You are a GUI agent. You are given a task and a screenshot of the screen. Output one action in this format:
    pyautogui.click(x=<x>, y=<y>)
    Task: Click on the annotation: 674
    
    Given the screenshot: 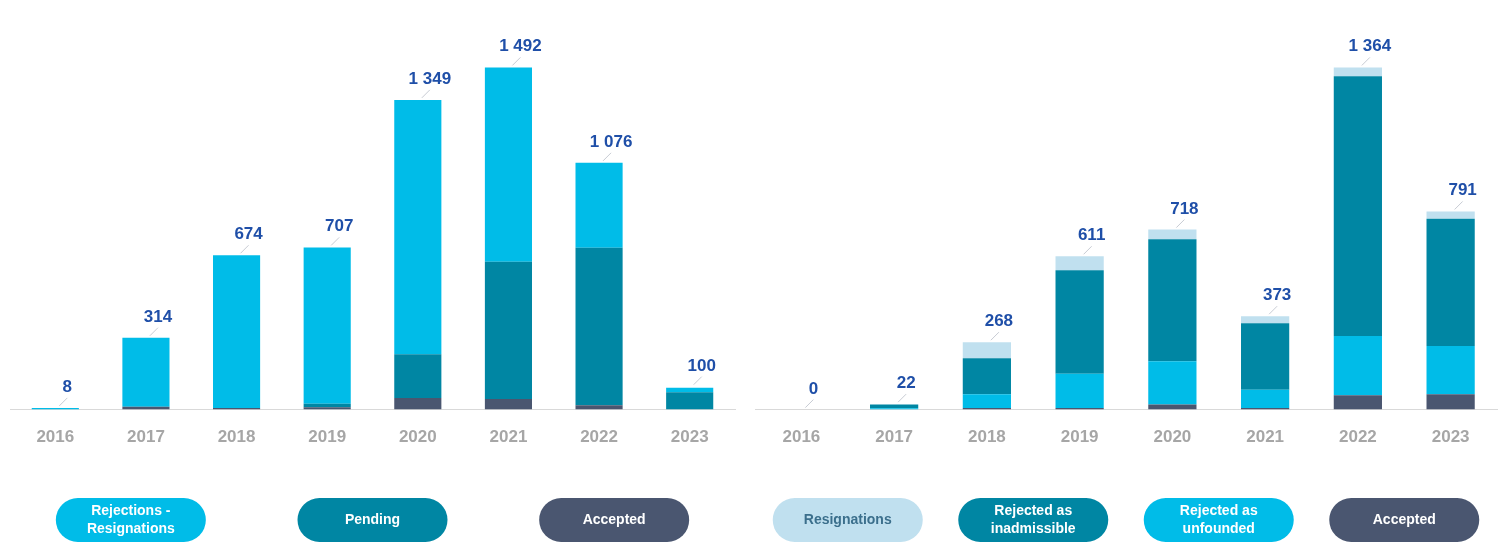 What is the action you would take?
    pyautogui.click(x=249, y=234)
    